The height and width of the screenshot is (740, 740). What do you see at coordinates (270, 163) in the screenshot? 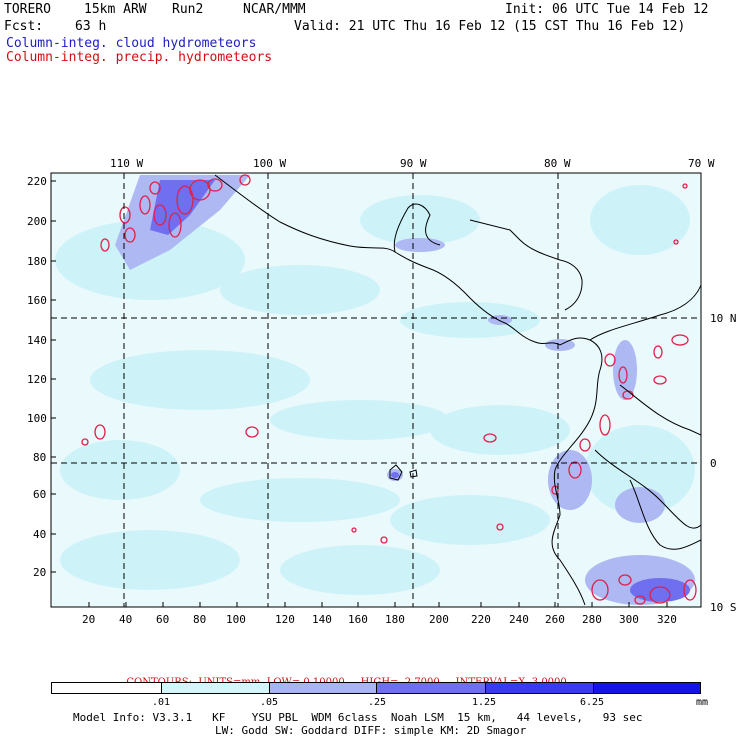
I see `lon-label-100w: 100 W` at bounding box center [270, 163].